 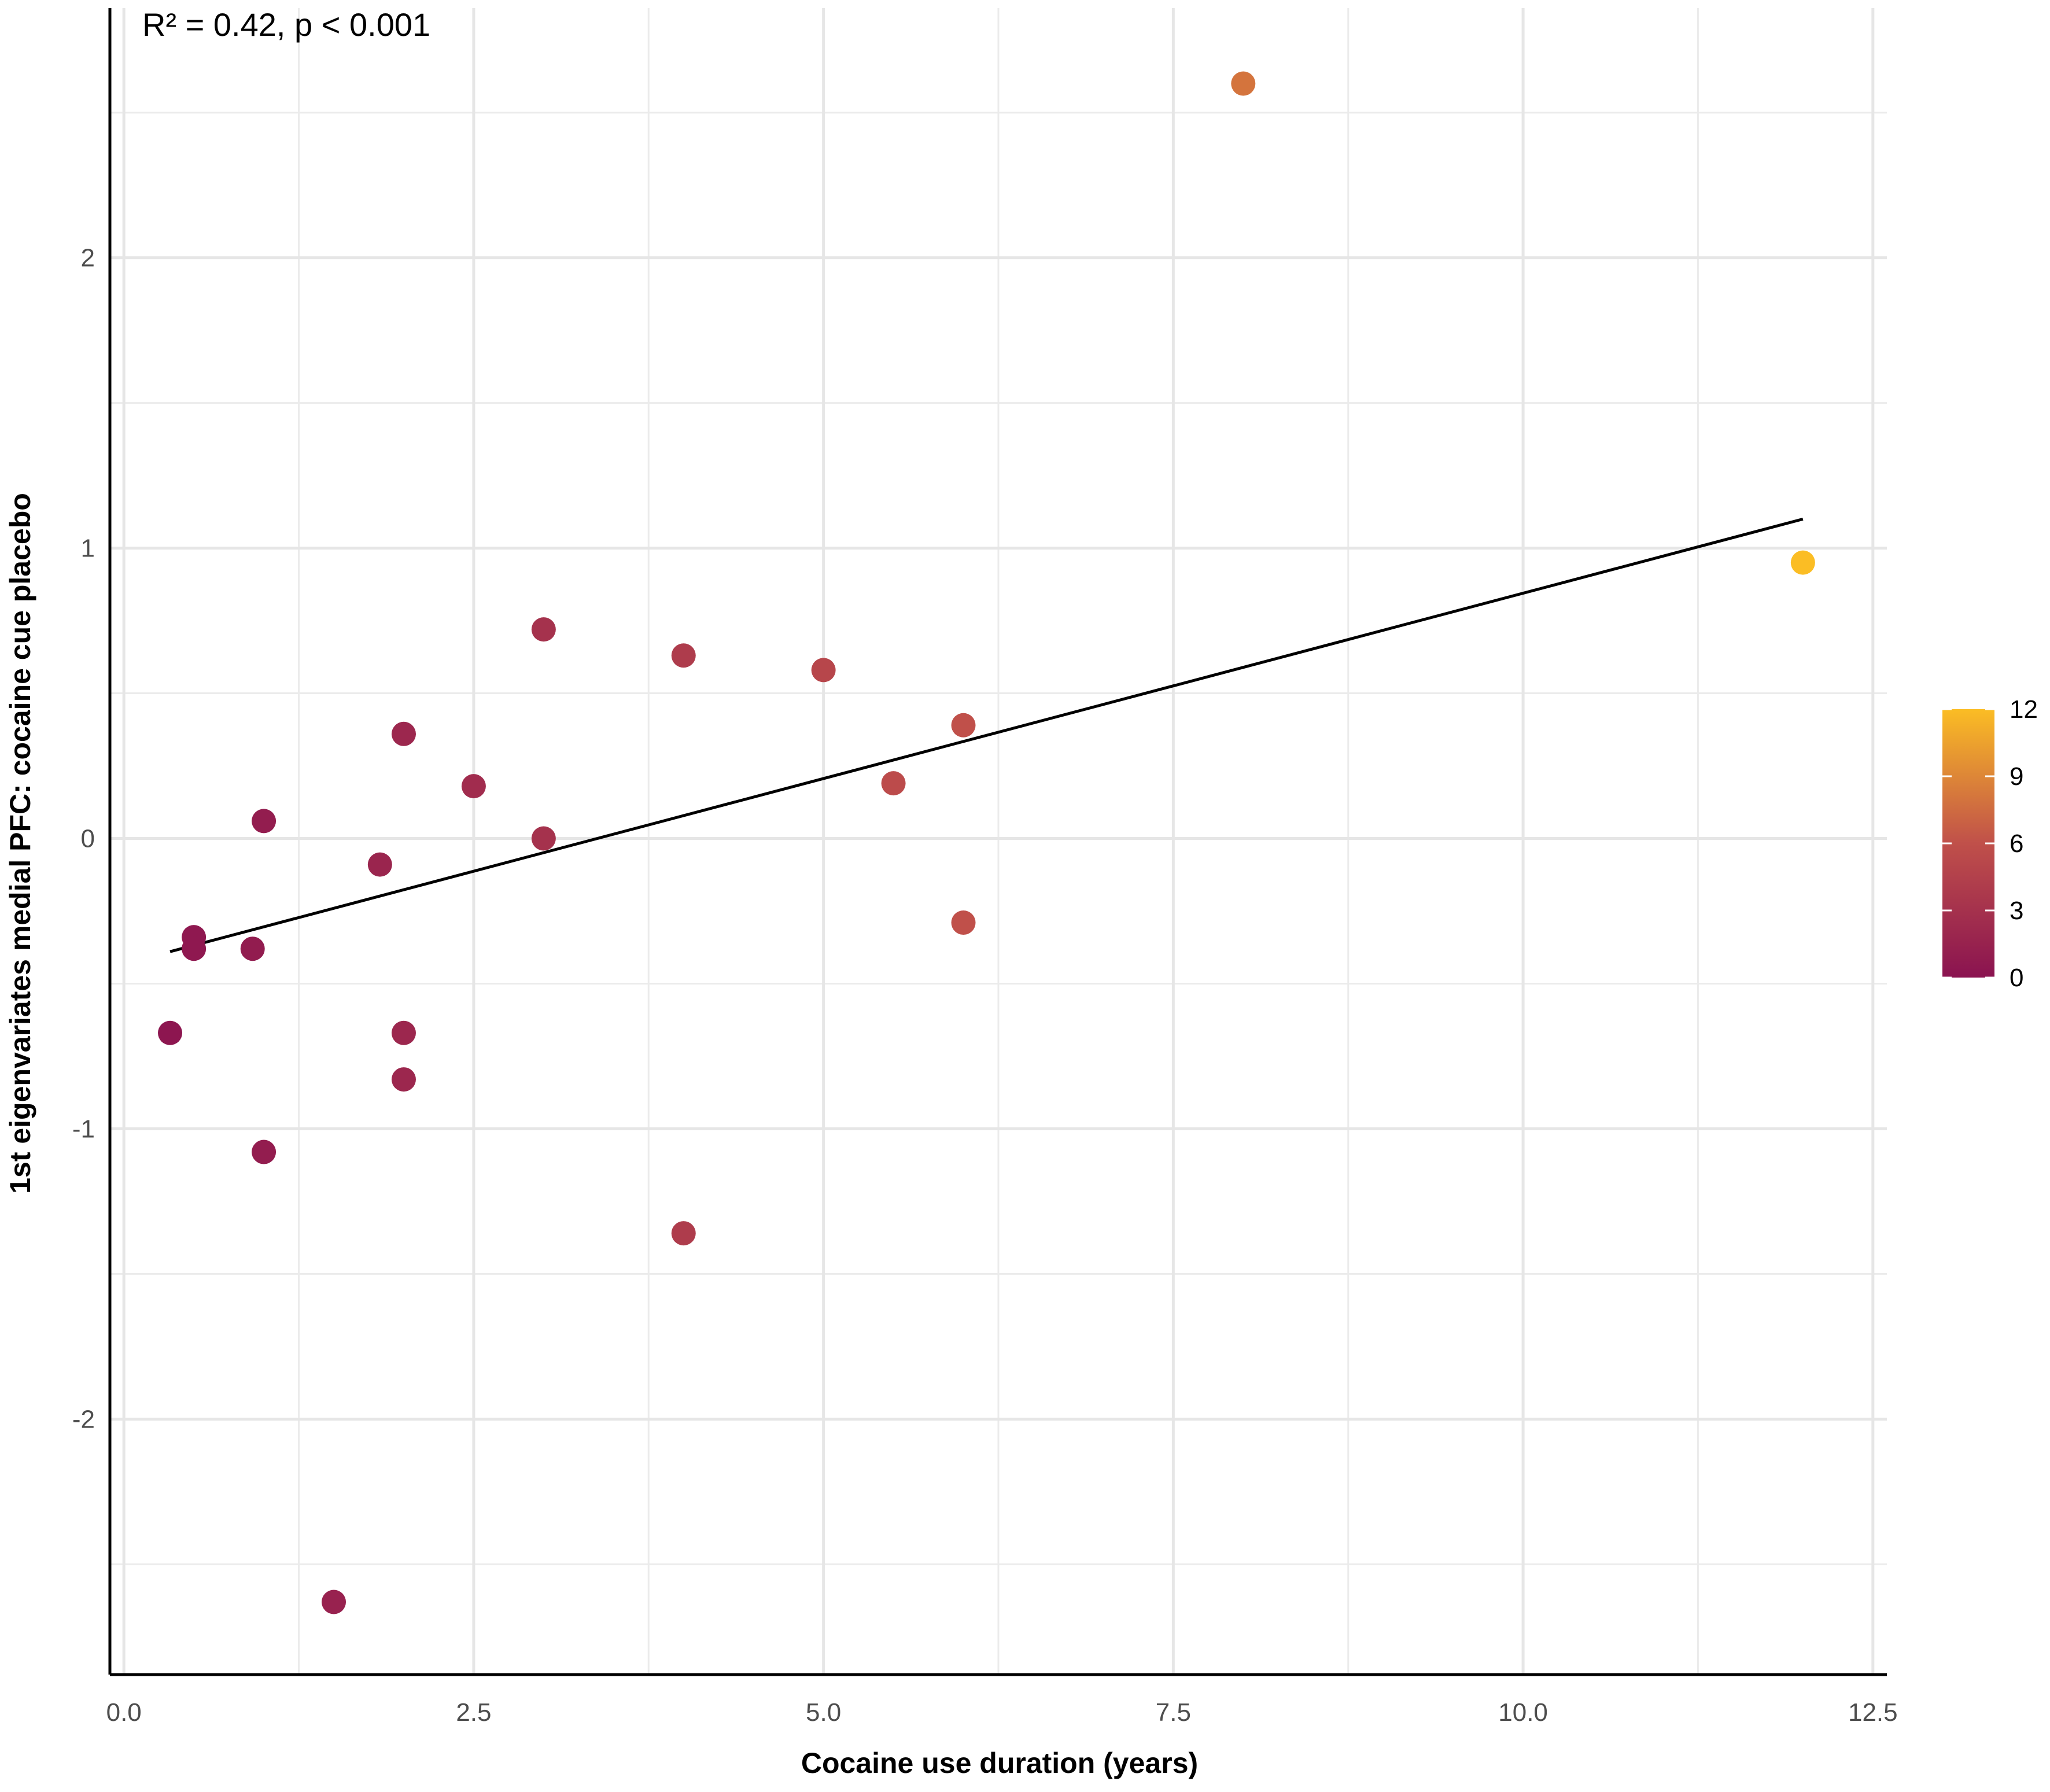 What do you see at coordinates (88, 838) in the screenshot?
I see `y-tick-label: 0` at bounding box center [88, 838].